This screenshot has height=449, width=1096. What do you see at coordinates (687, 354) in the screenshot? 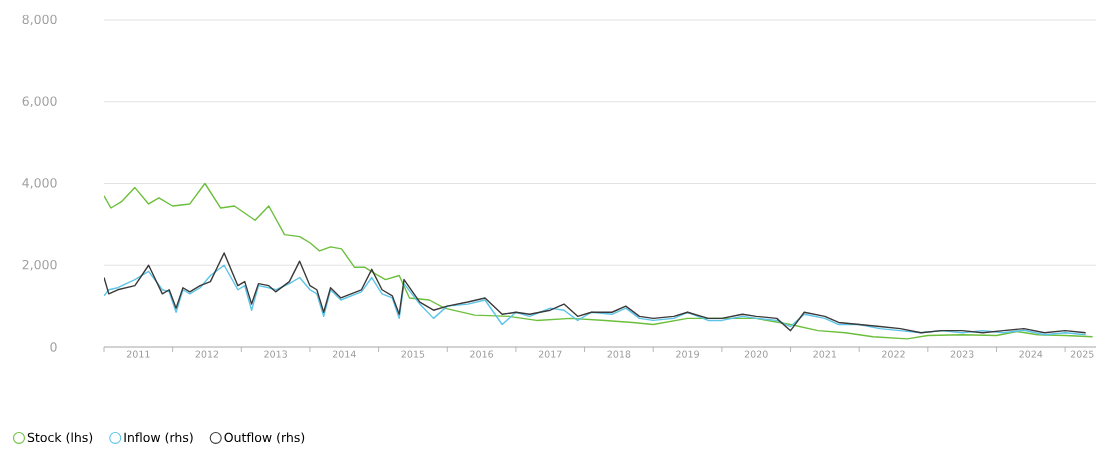
I see `x-tick-label: 2019` at bounding box center [687, 354].